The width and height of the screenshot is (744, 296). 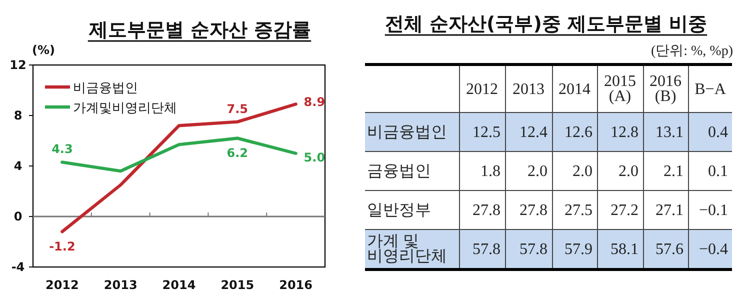 What do you see at coordinates (620, 88) in the screenshot?
I see `category-label: 2015 (A)` at bounding box center [620, 88].